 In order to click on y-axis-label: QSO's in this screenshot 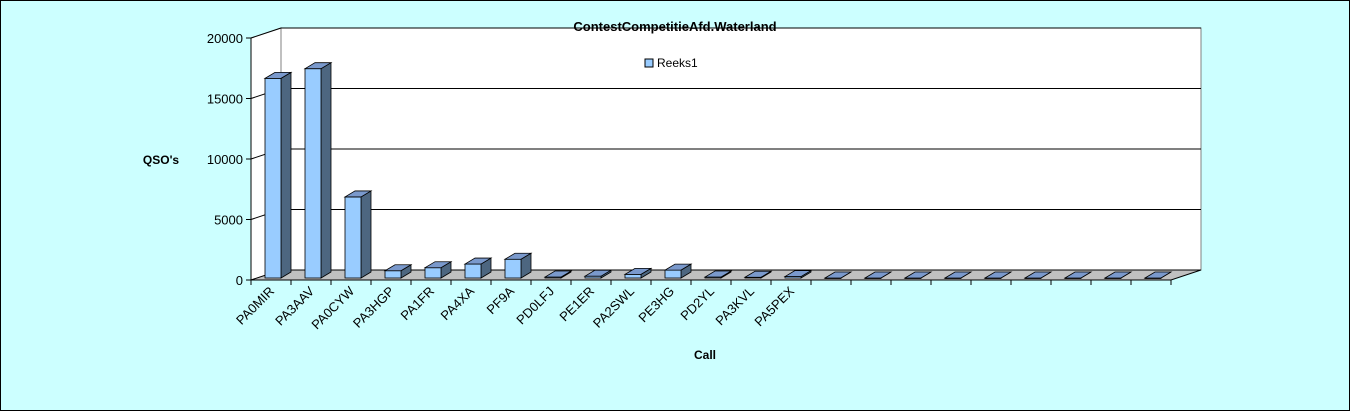, I will do `click(161, 160)`.